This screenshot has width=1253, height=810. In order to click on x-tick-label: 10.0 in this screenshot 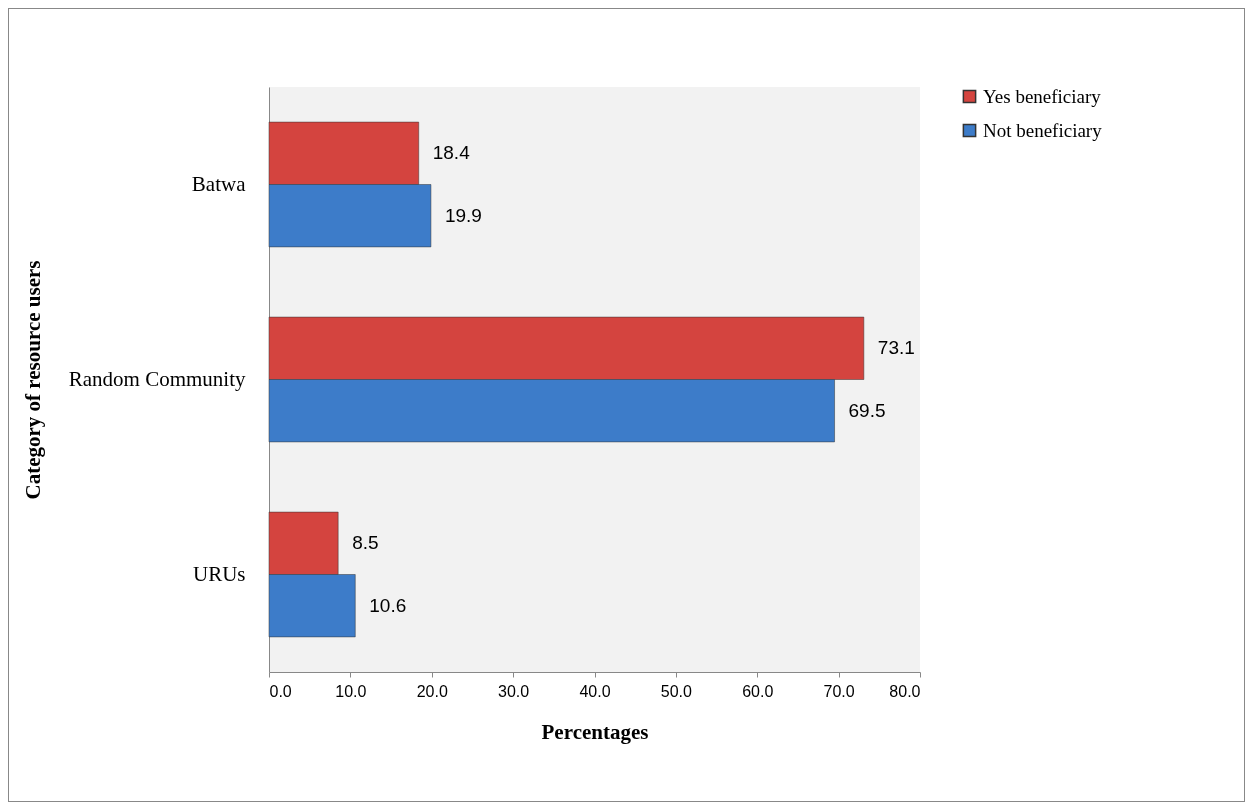, I will do `click(351, 691)`.